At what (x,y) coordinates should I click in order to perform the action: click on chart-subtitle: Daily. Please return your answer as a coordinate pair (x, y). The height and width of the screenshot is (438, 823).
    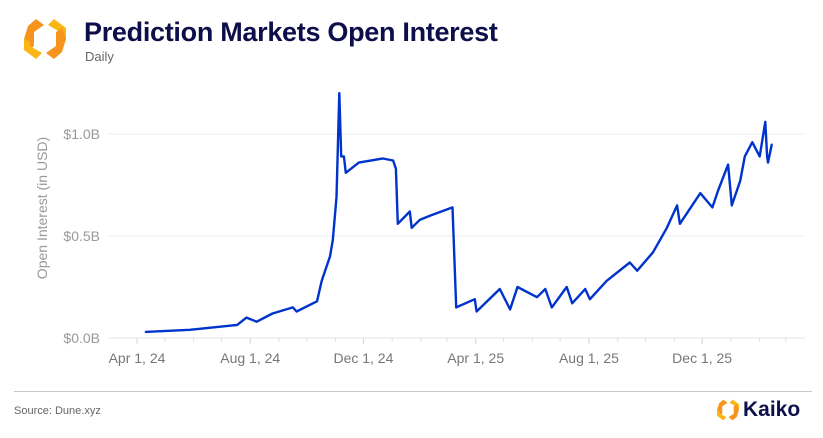
    Looking at the image, I should click on (99, 56).